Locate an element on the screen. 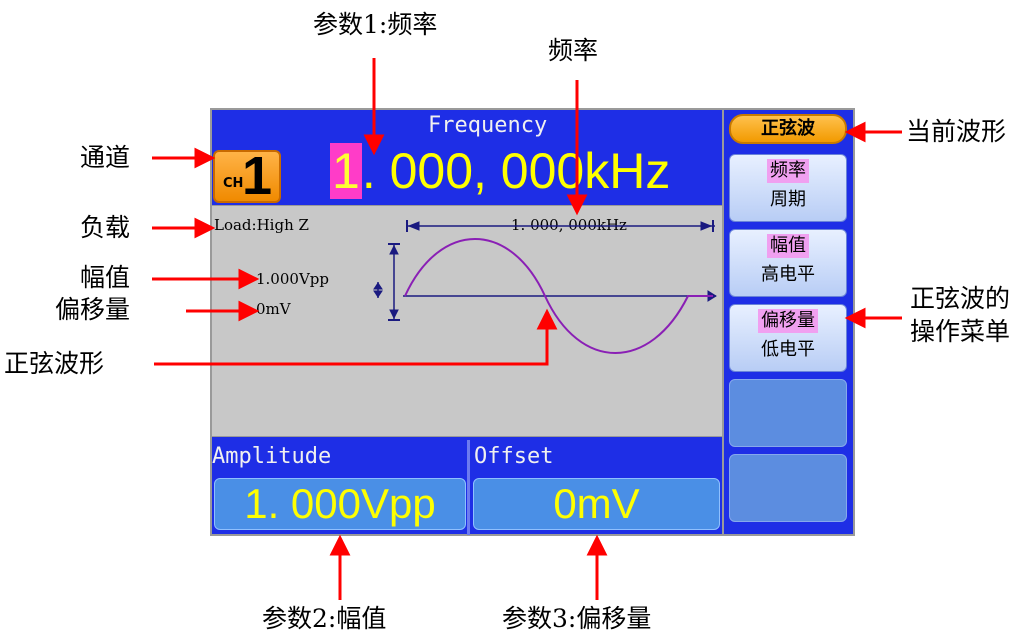 The image size is (1035, 643). menu-item-line2: 高电平 is located at coordinates (788, 274).